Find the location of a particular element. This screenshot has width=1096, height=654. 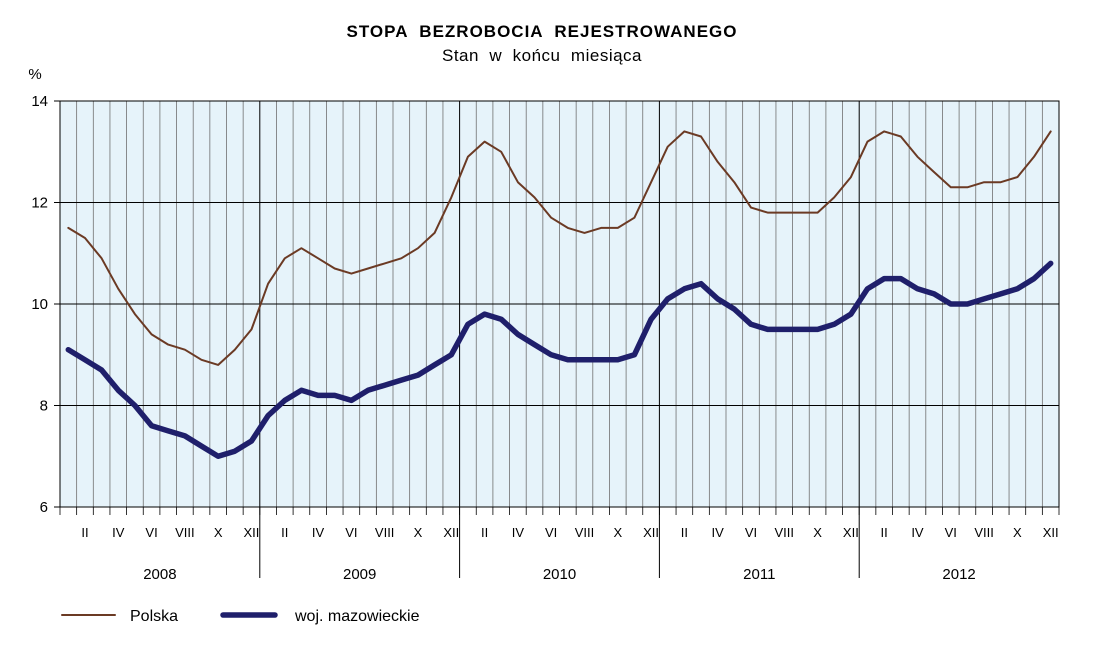

x-year-label: 2010 is located at coordinates (559, 574).